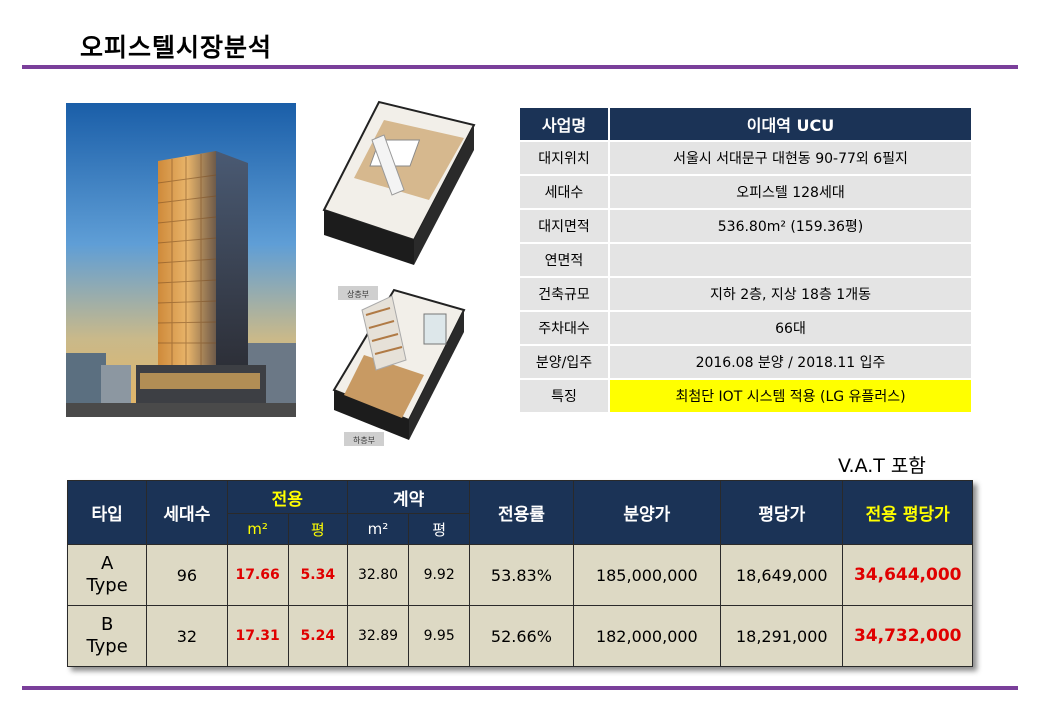 This screenshot has height=720, width=1040. I want to click on cell-exclusive-pyeong: 5.34, so click(317, 575).